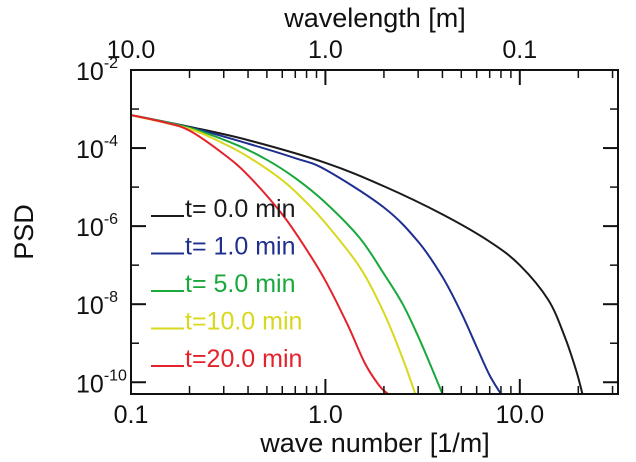 This screenshot has width=636, height=462. What do you see at coordinates (240, 284) in the screenshot?
I see `legend-label-2: t= 5.0 min` at bounding box center [240, 284].